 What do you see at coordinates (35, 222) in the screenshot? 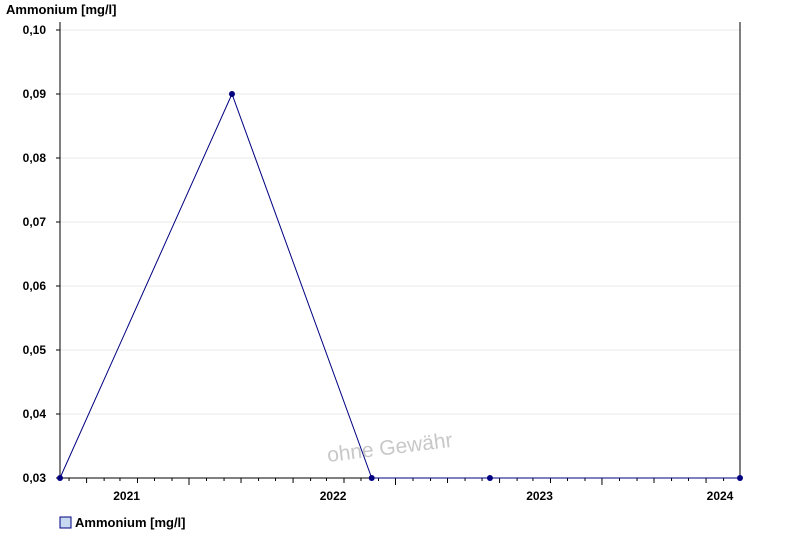
I see `y-tick-label: 0,07` at bounding box center [35, 222].